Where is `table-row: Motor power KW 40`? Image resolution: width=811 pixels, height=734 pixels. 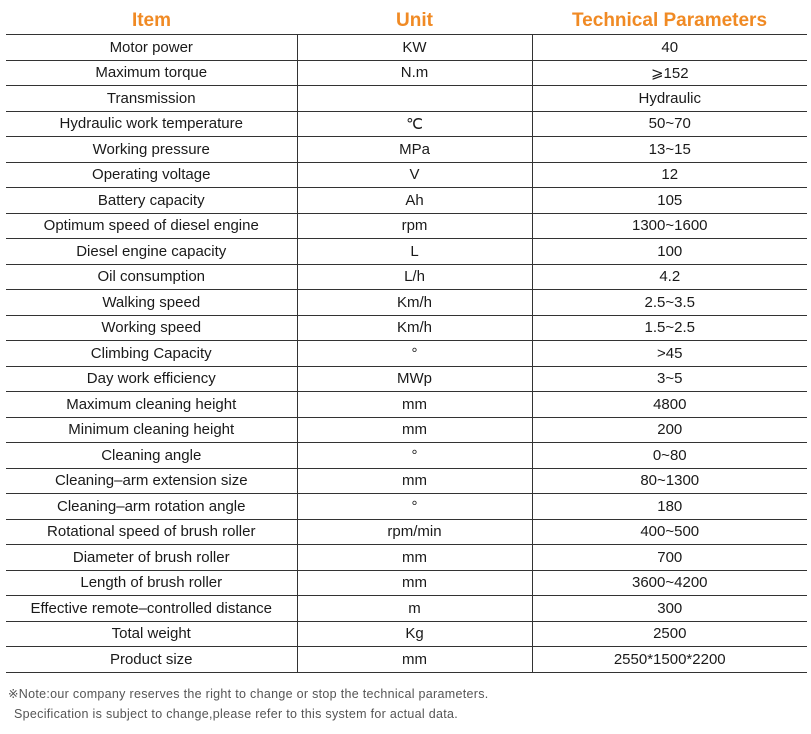 table-row: Motor power KW 40 is located at coordinates (406, 47).